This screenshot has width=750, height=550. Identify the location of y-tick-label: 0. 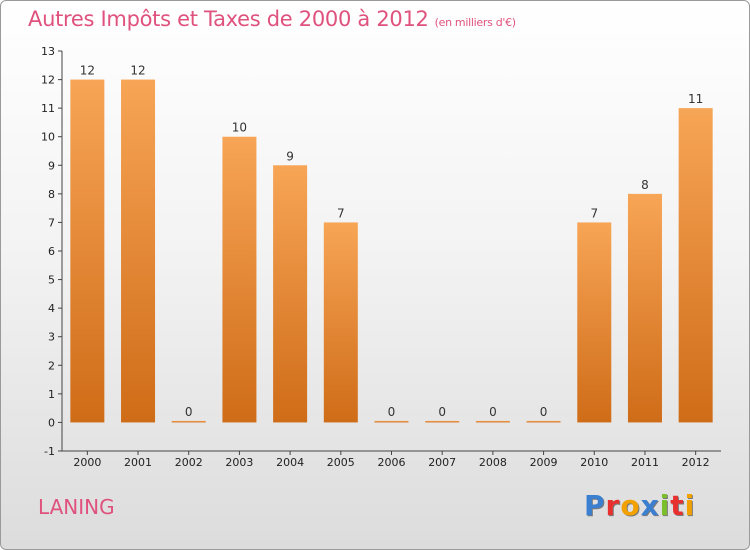
(51, 422).